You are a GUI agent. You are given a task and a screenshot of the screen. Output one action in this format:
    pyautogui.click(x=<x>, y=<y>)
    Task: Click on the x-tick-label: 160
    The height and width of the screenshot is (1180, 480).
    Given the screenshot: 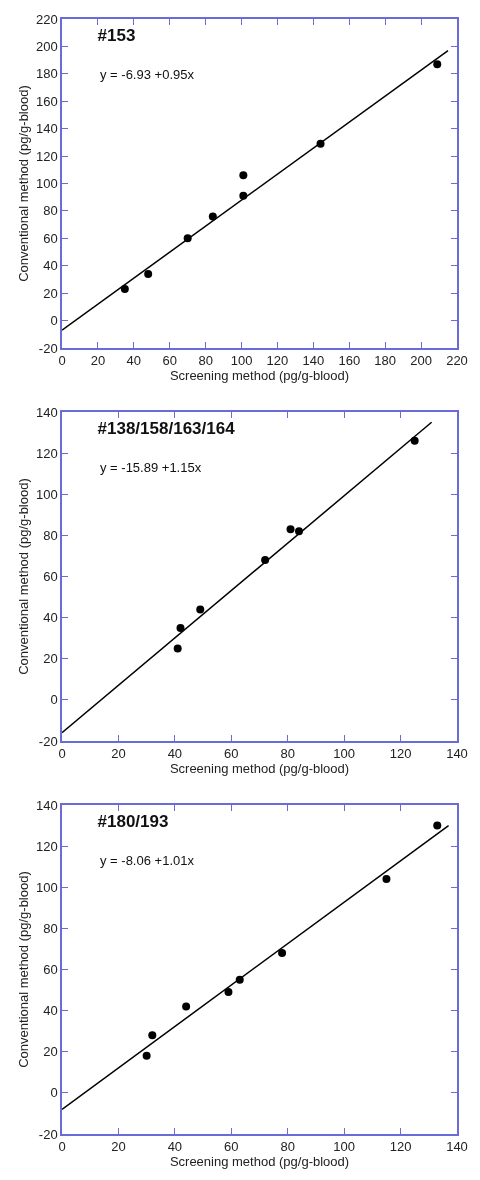 What is the action you would take?
    pyautogui.click(x=349, y=361)
    